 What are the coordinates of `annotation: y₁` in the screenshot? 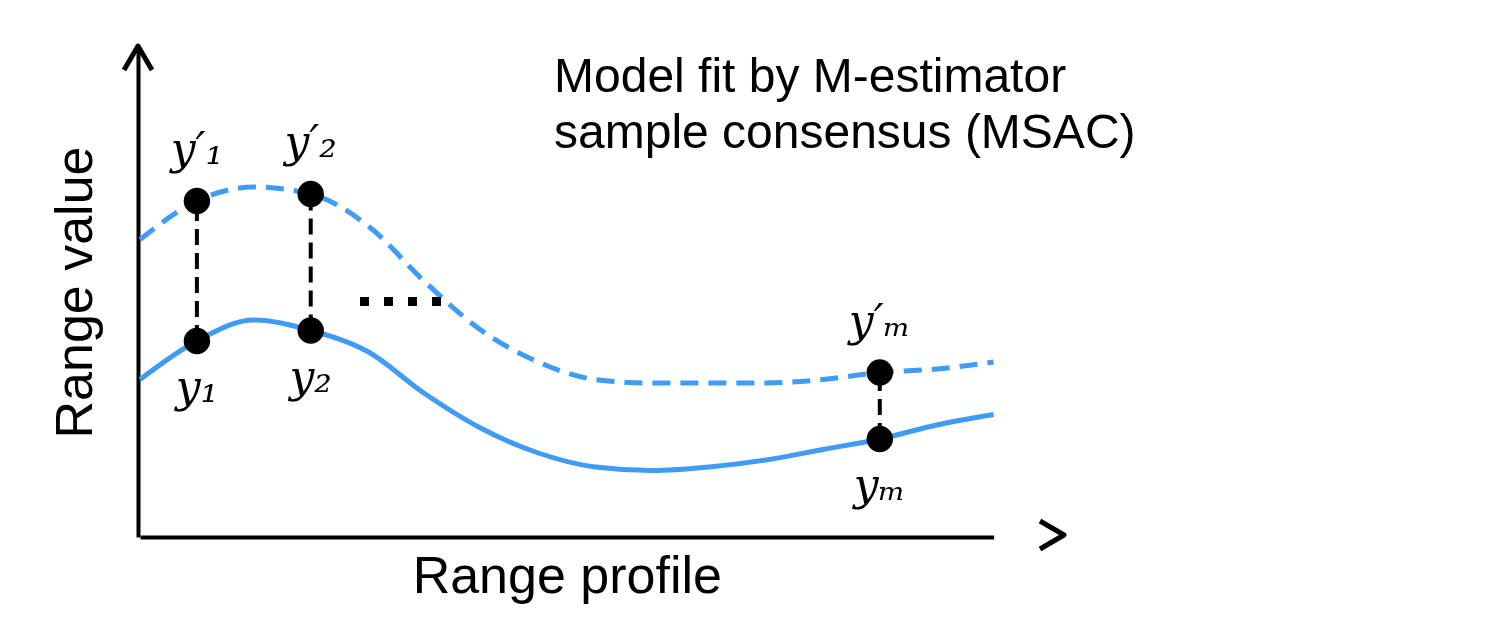 It's located at (196, 386).